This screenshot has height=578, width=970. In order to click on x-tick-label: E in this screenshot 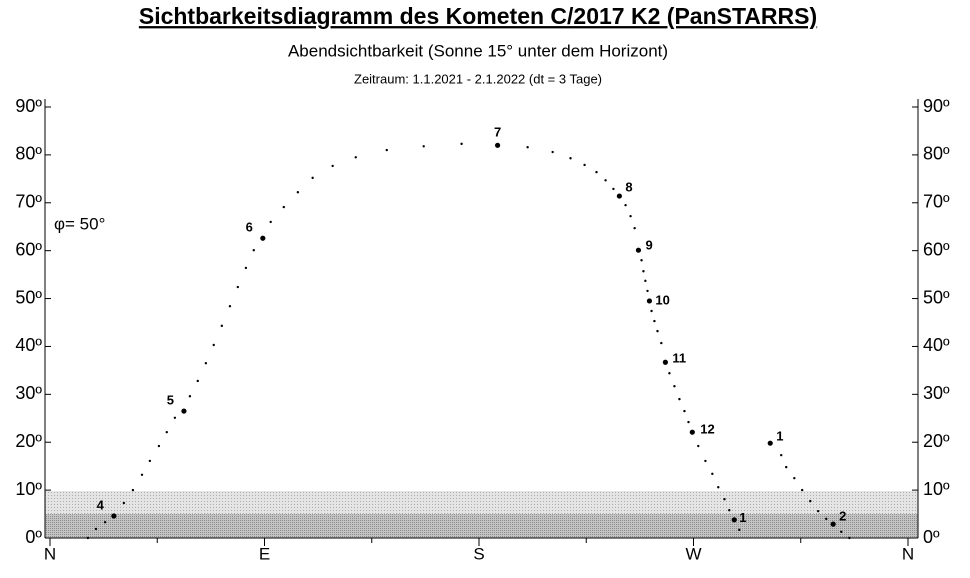, I will do `click(264, 553)`.